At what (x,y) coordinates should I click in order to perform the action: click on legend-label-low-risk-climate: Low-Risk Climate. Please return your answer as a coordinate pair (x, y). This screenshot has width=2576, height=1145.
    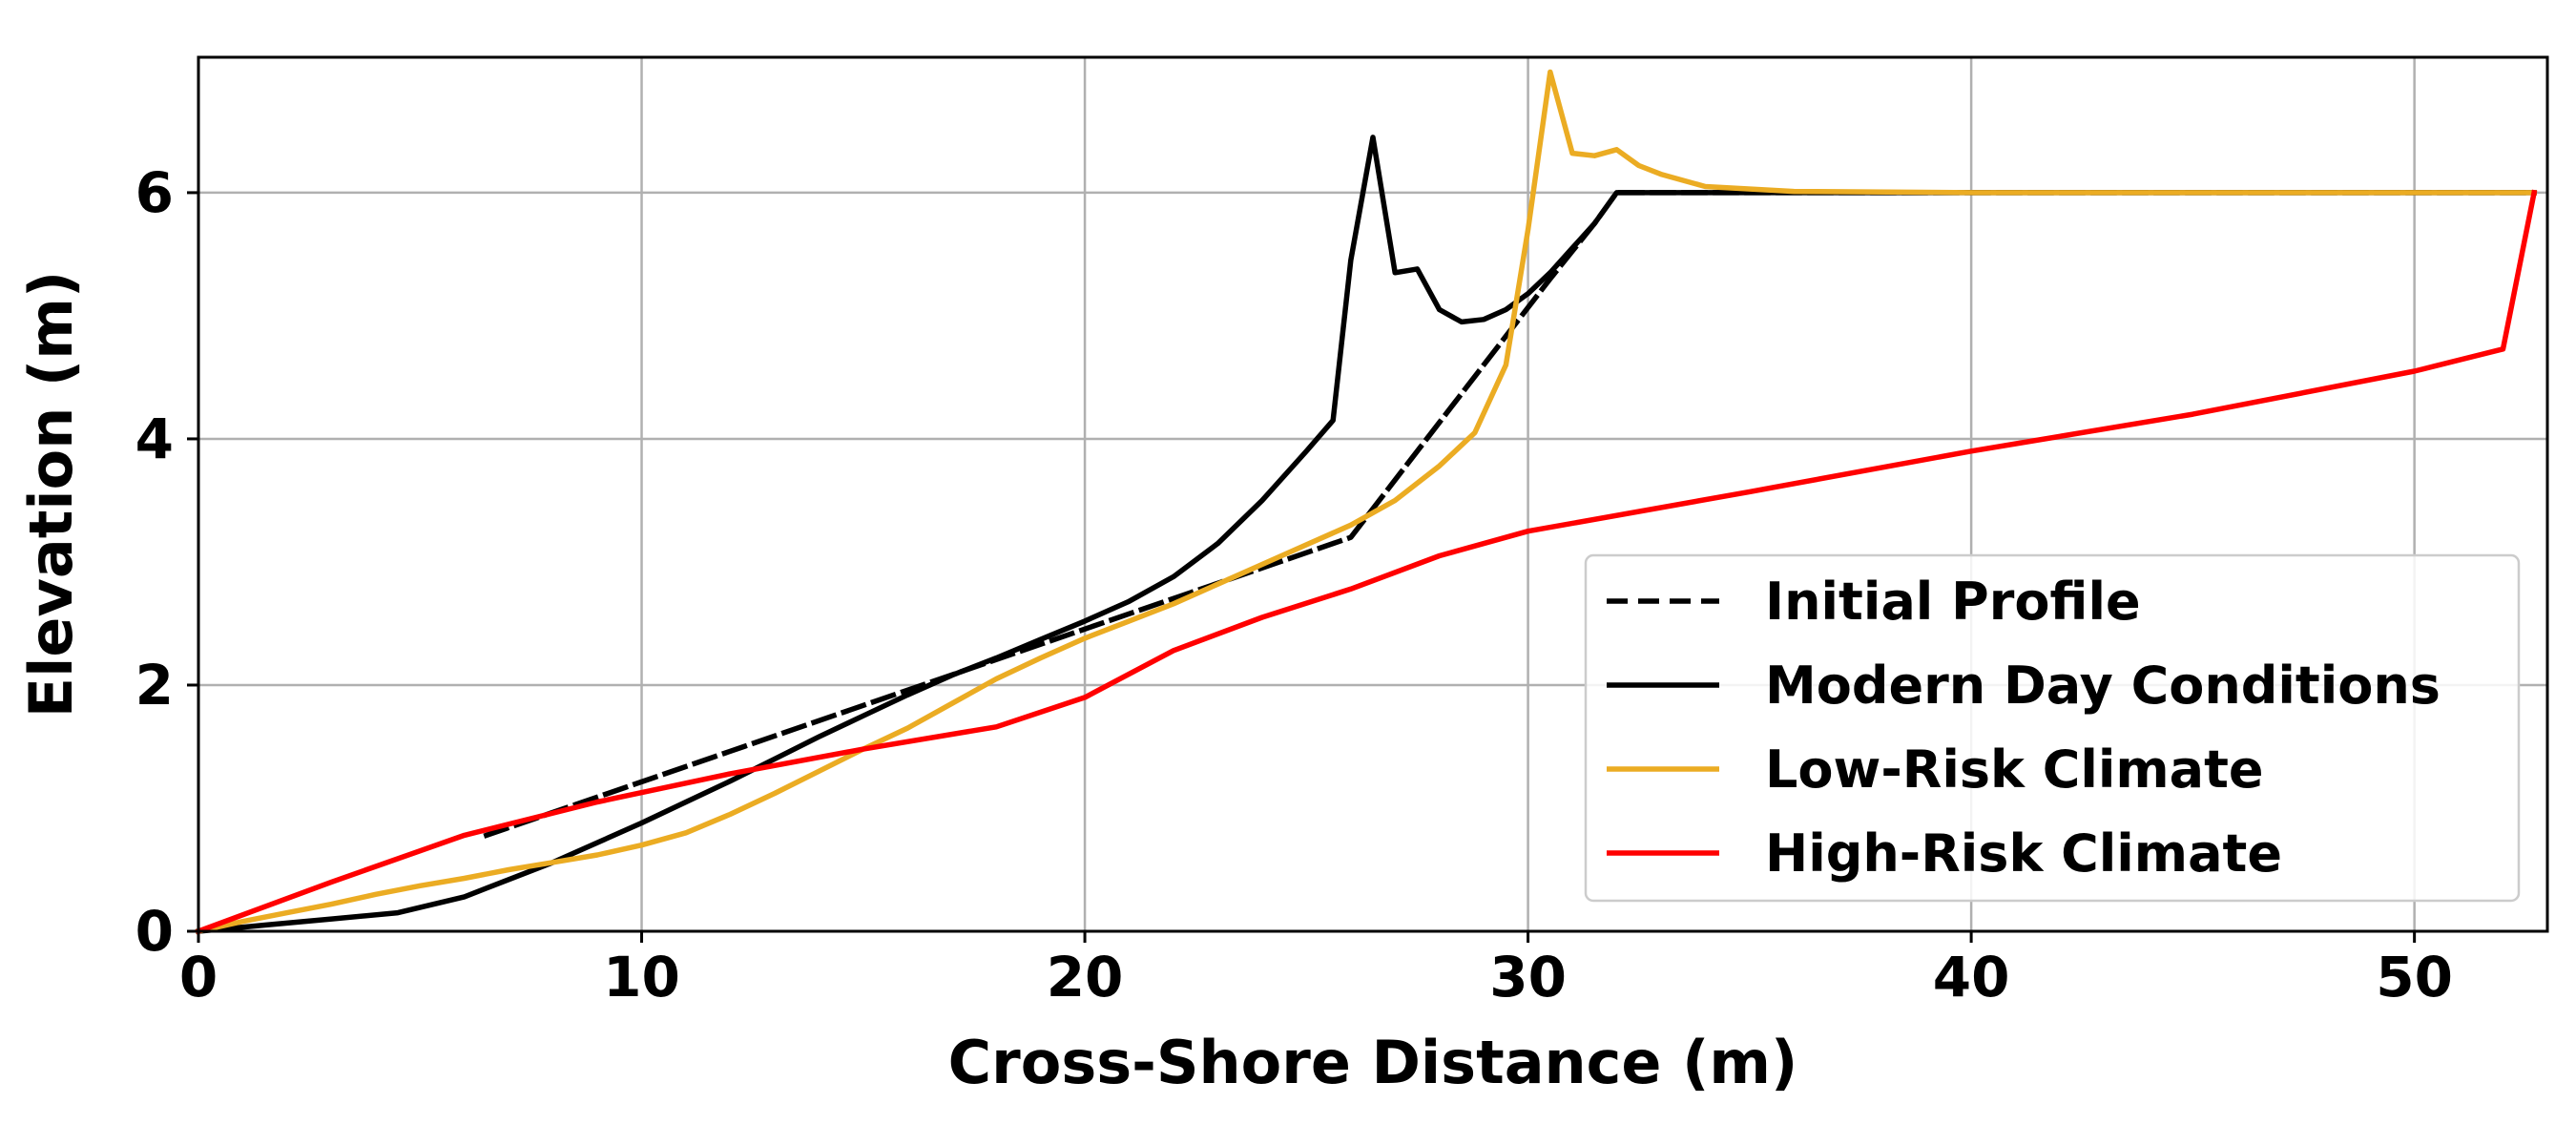
    Looking at the image, I should click on (2014, 769).